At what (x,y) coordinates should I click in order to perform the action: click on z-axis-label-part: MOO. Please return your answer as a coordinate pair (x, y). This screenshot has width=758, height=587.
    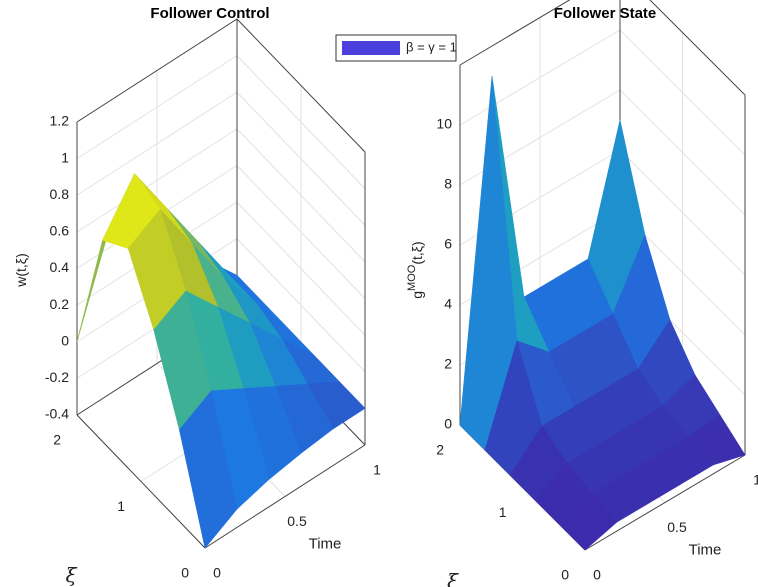
    Looking at the image, I should click on (412, 277).